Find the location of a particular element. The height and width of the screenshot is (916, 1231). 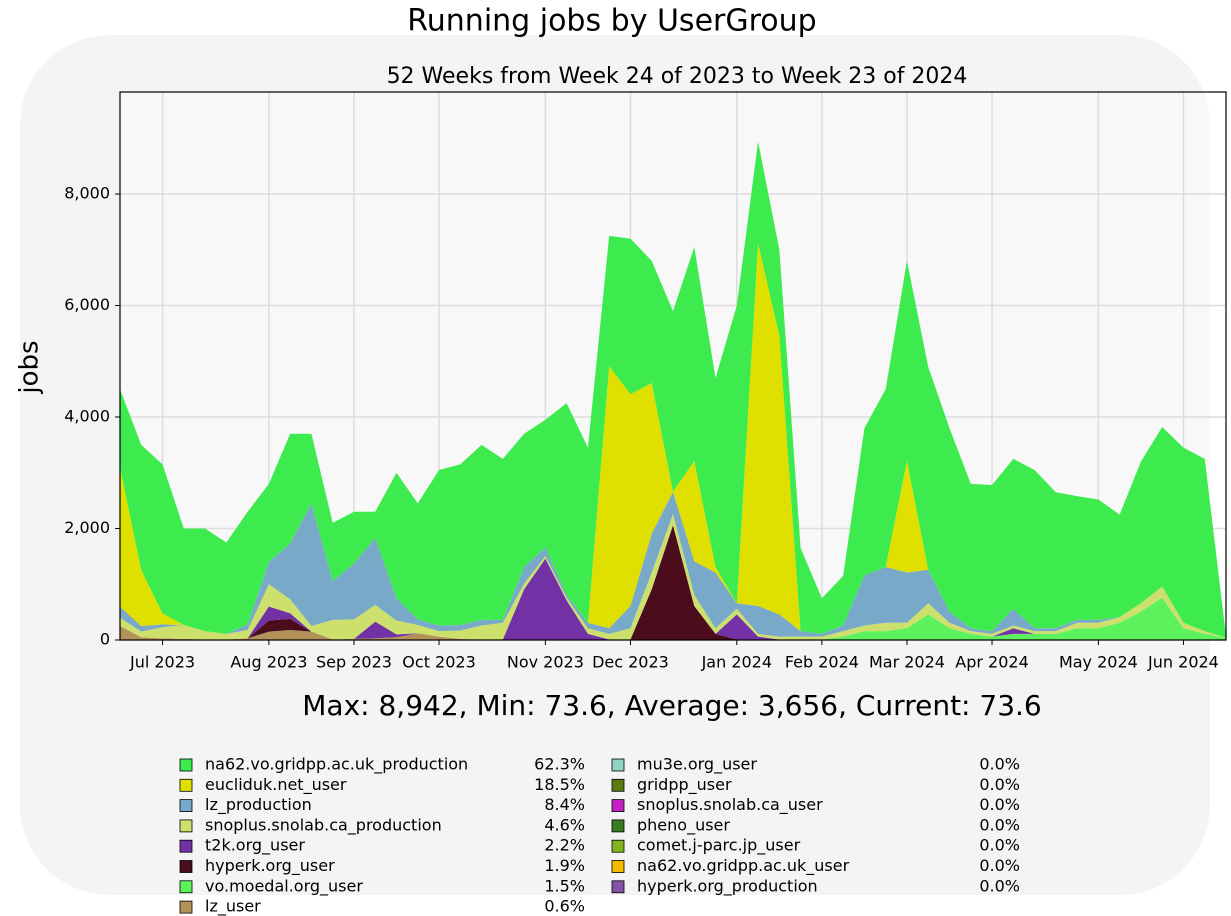

chart-title: Running jobs by UserGroup is located at coordinates (611, 21).